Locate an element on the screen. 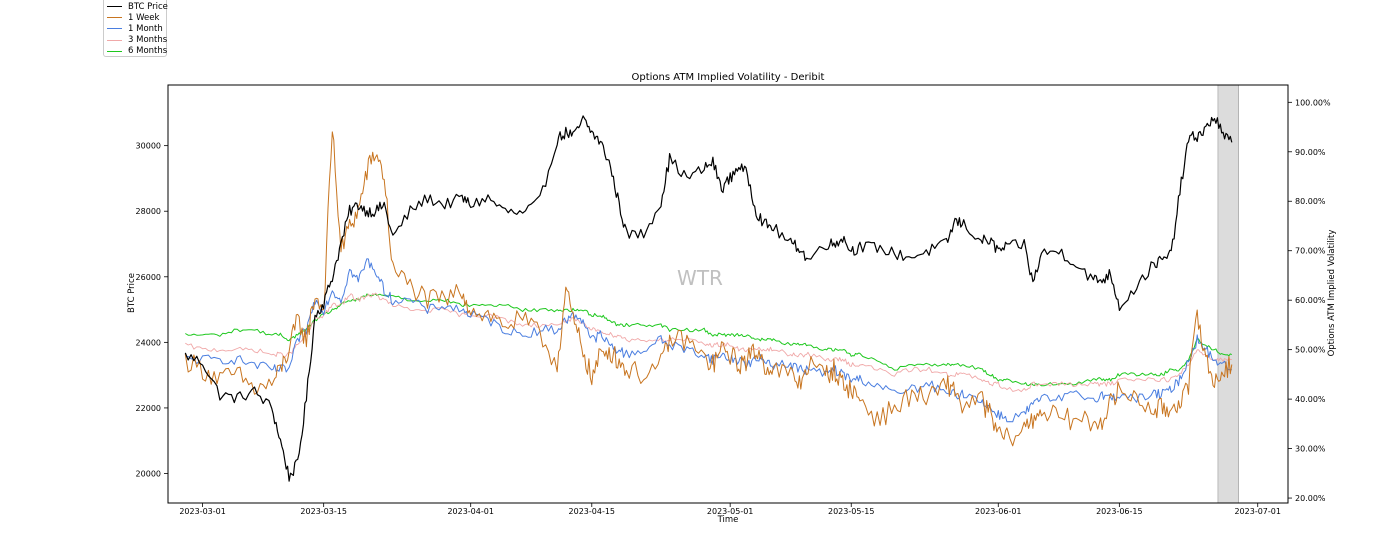 This screenshot has height=560, width=1400. y-tick-label: 20000 is located at coordinates (148, 473).